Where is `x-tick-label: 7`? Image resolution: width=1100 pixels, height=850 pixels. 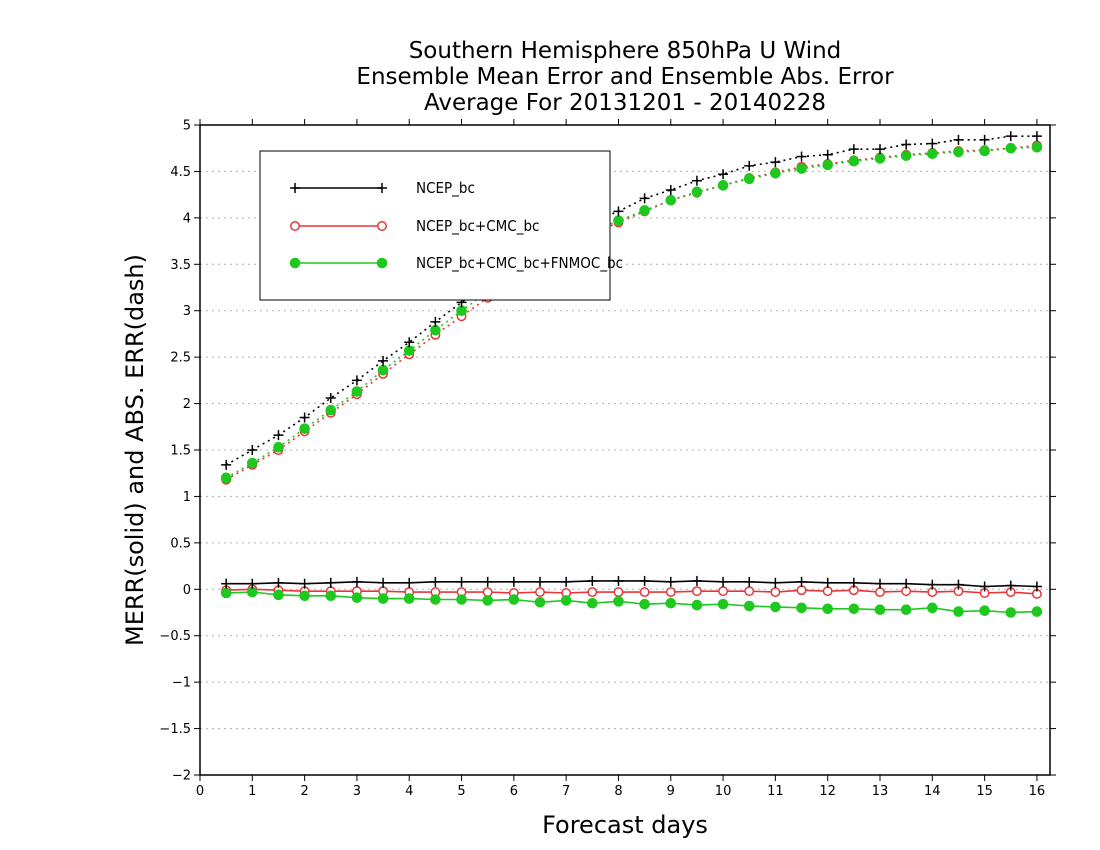 x-tick-label: 7 is located at coordinates (566, 791).